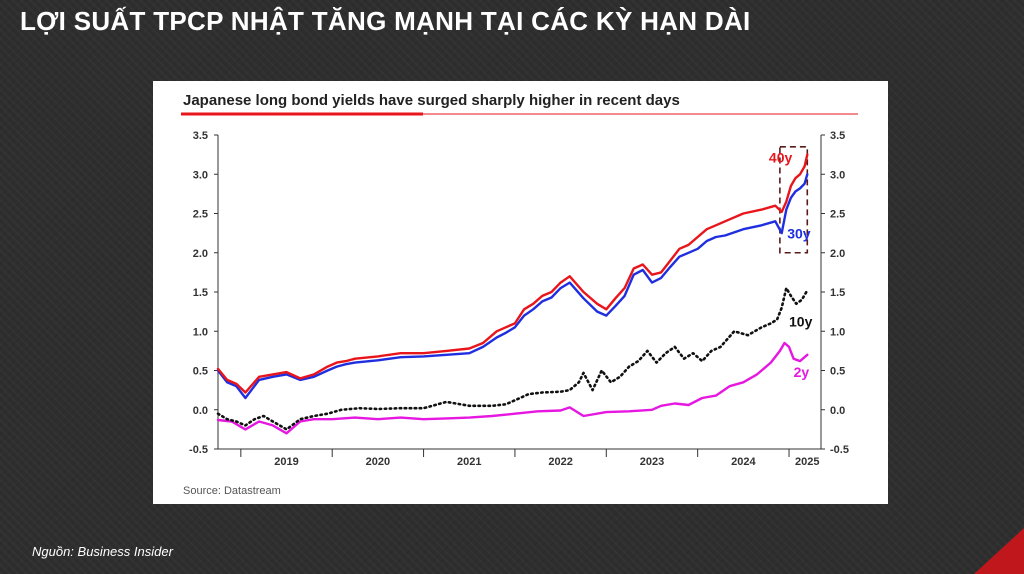 The image size is (1024, 574). I want to click on y-tick-label-left: 1.0, so click(200, 332).